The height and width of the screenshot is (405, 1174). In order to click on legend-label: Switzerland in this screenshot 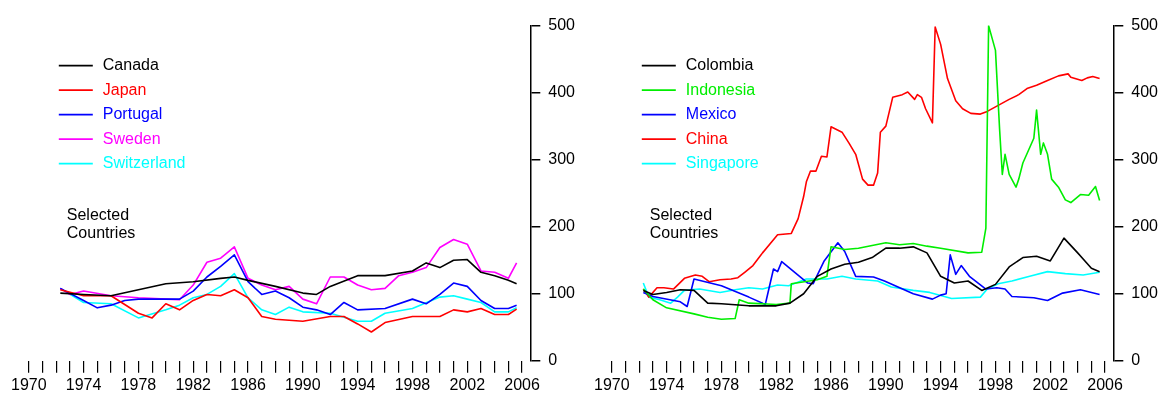, I will do `click(144, 163)`.